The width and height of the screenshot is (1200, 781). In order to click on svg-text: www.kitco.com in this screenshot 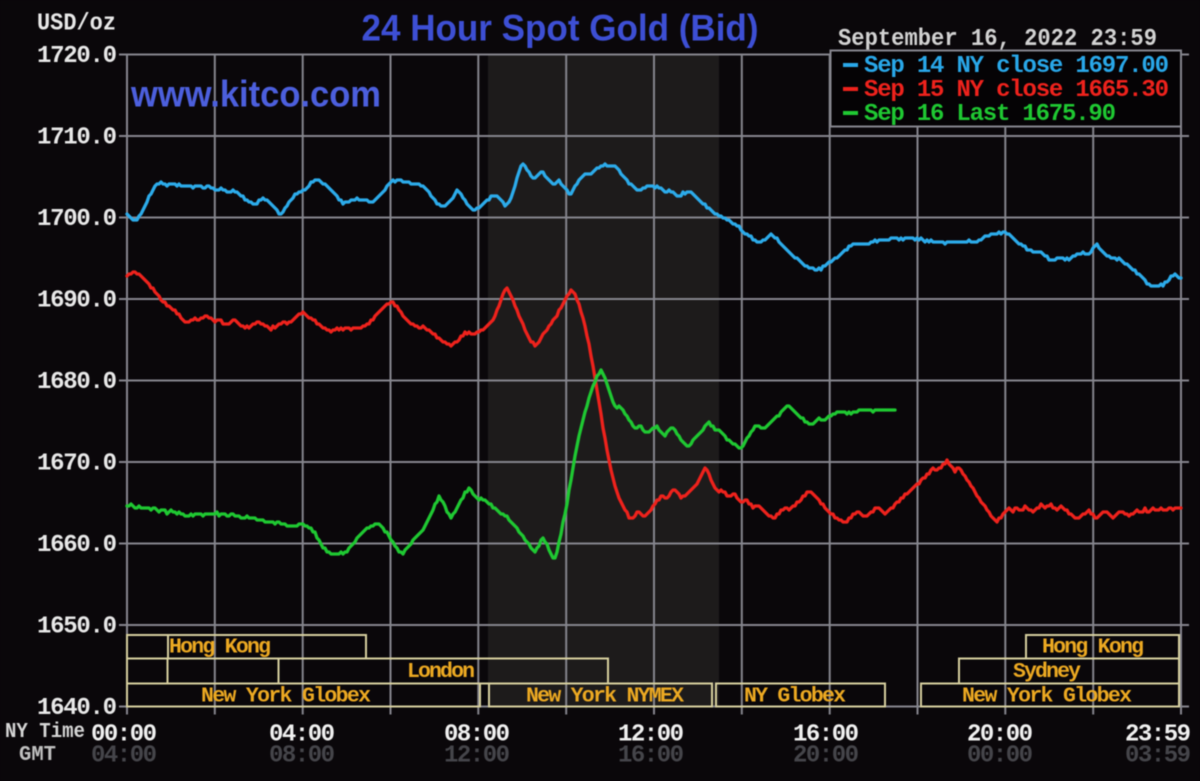, I will do `click(255, 94)`.